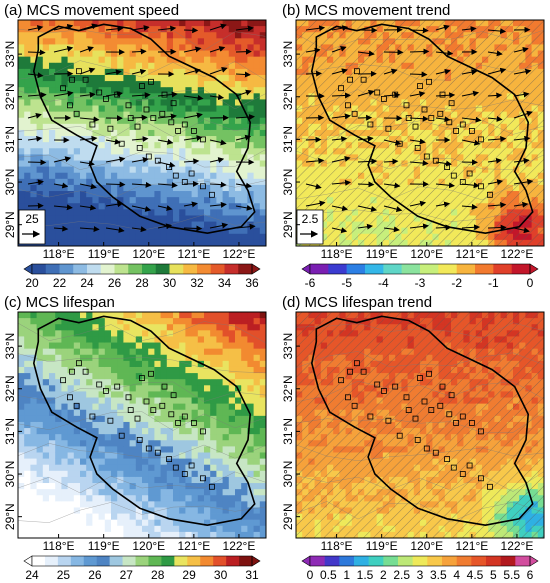  I want to click on colorbar-segment, so click(142, 561).